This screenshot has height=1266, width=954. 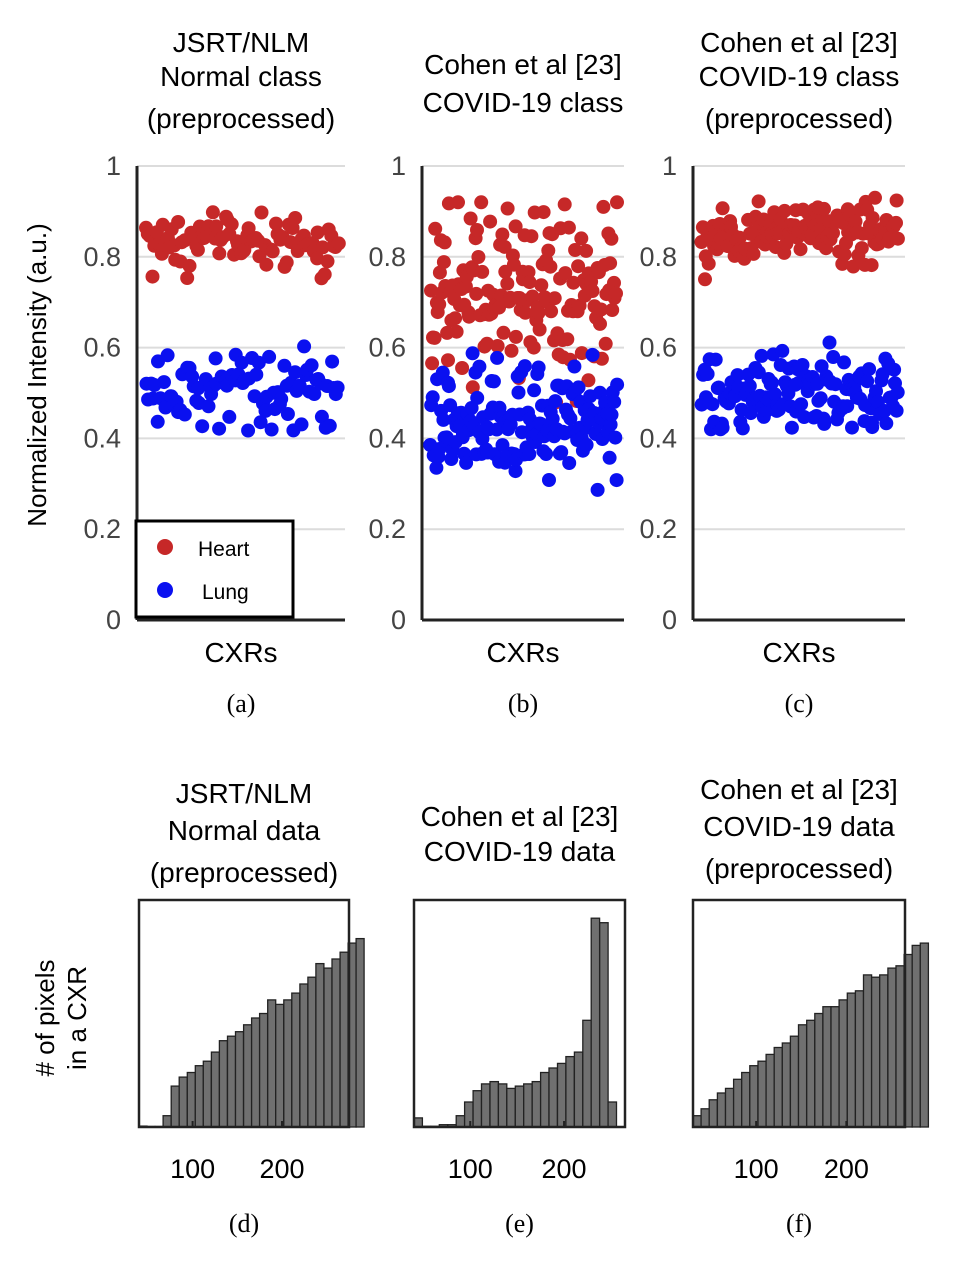 I want to click on hist-title-d-line2: Normal data, so click(x=244, y=830).